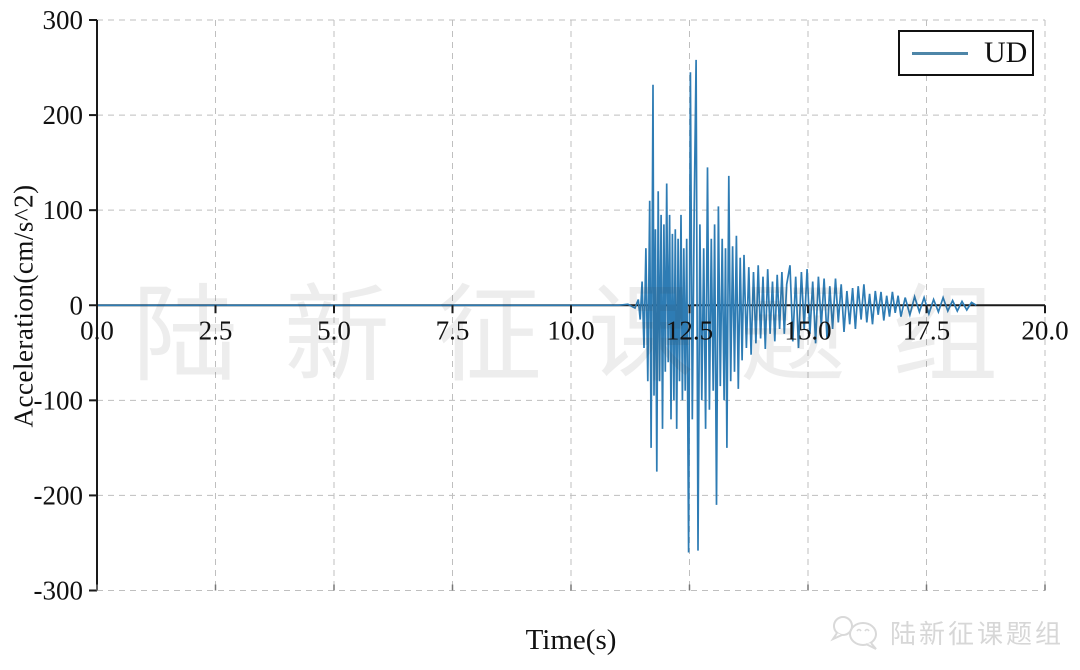 Image resolution: width=1080 pixels, height=670 pixels. What do you see at coordinates (1006, 52) in the screenshot?
I see `legend-label: UD` at bounding box center [1006, 52].